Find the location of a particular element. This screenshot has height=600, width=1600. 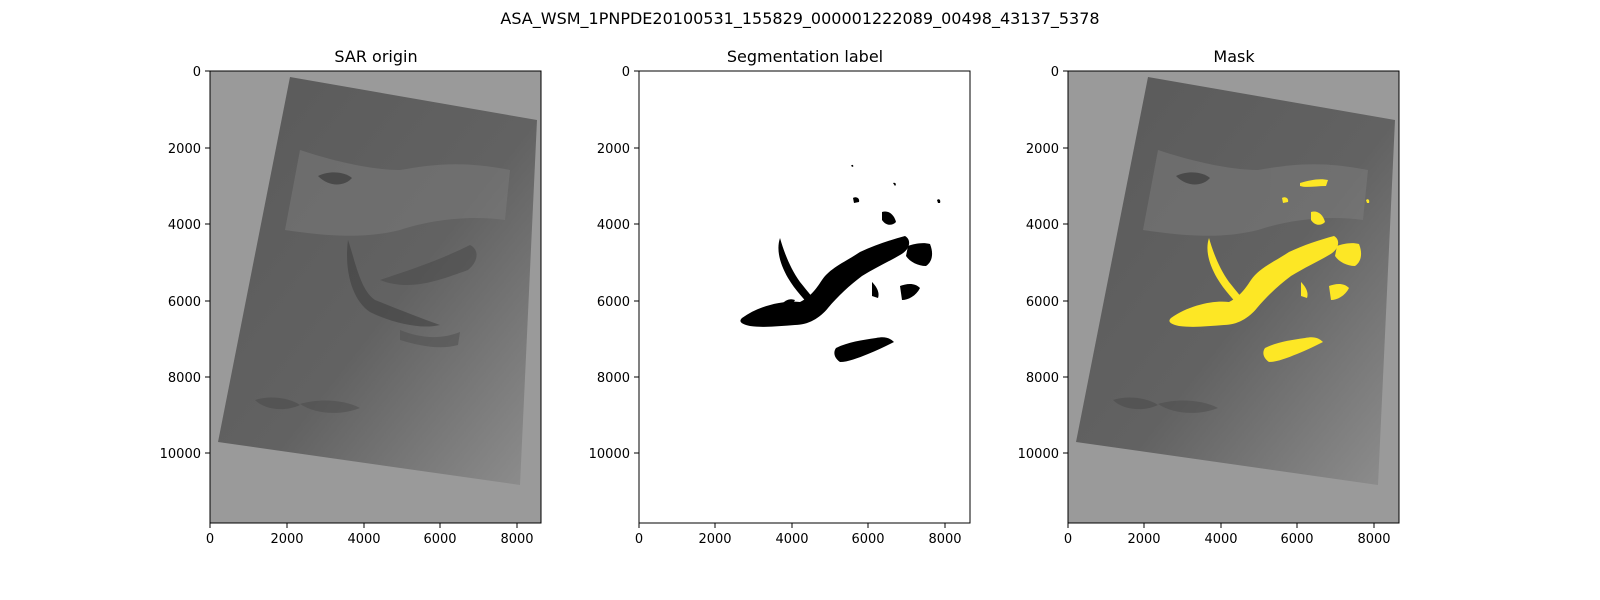

panel-title-sar: SAR origin is located at coordinates (376, 56).